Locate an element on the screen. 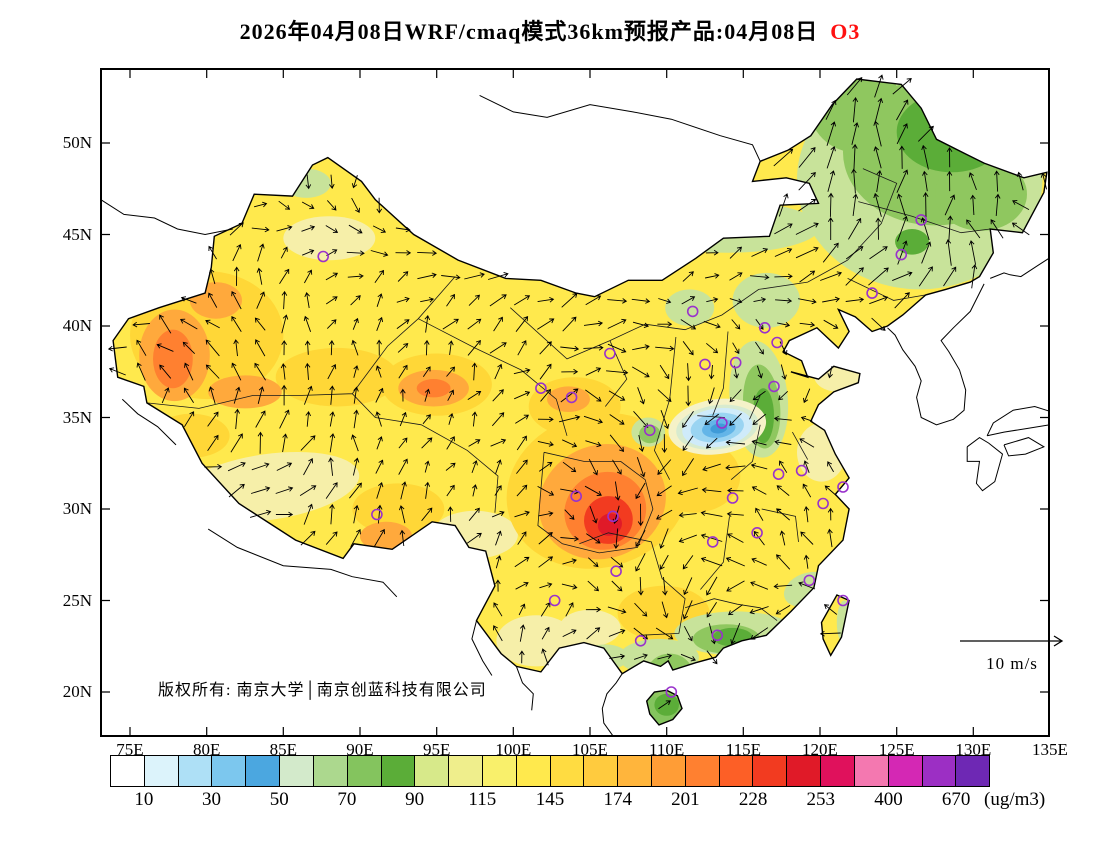 This screenshot has width=1100, height=850. lat-axis-label: 25N is located at coordinates (77, 600).